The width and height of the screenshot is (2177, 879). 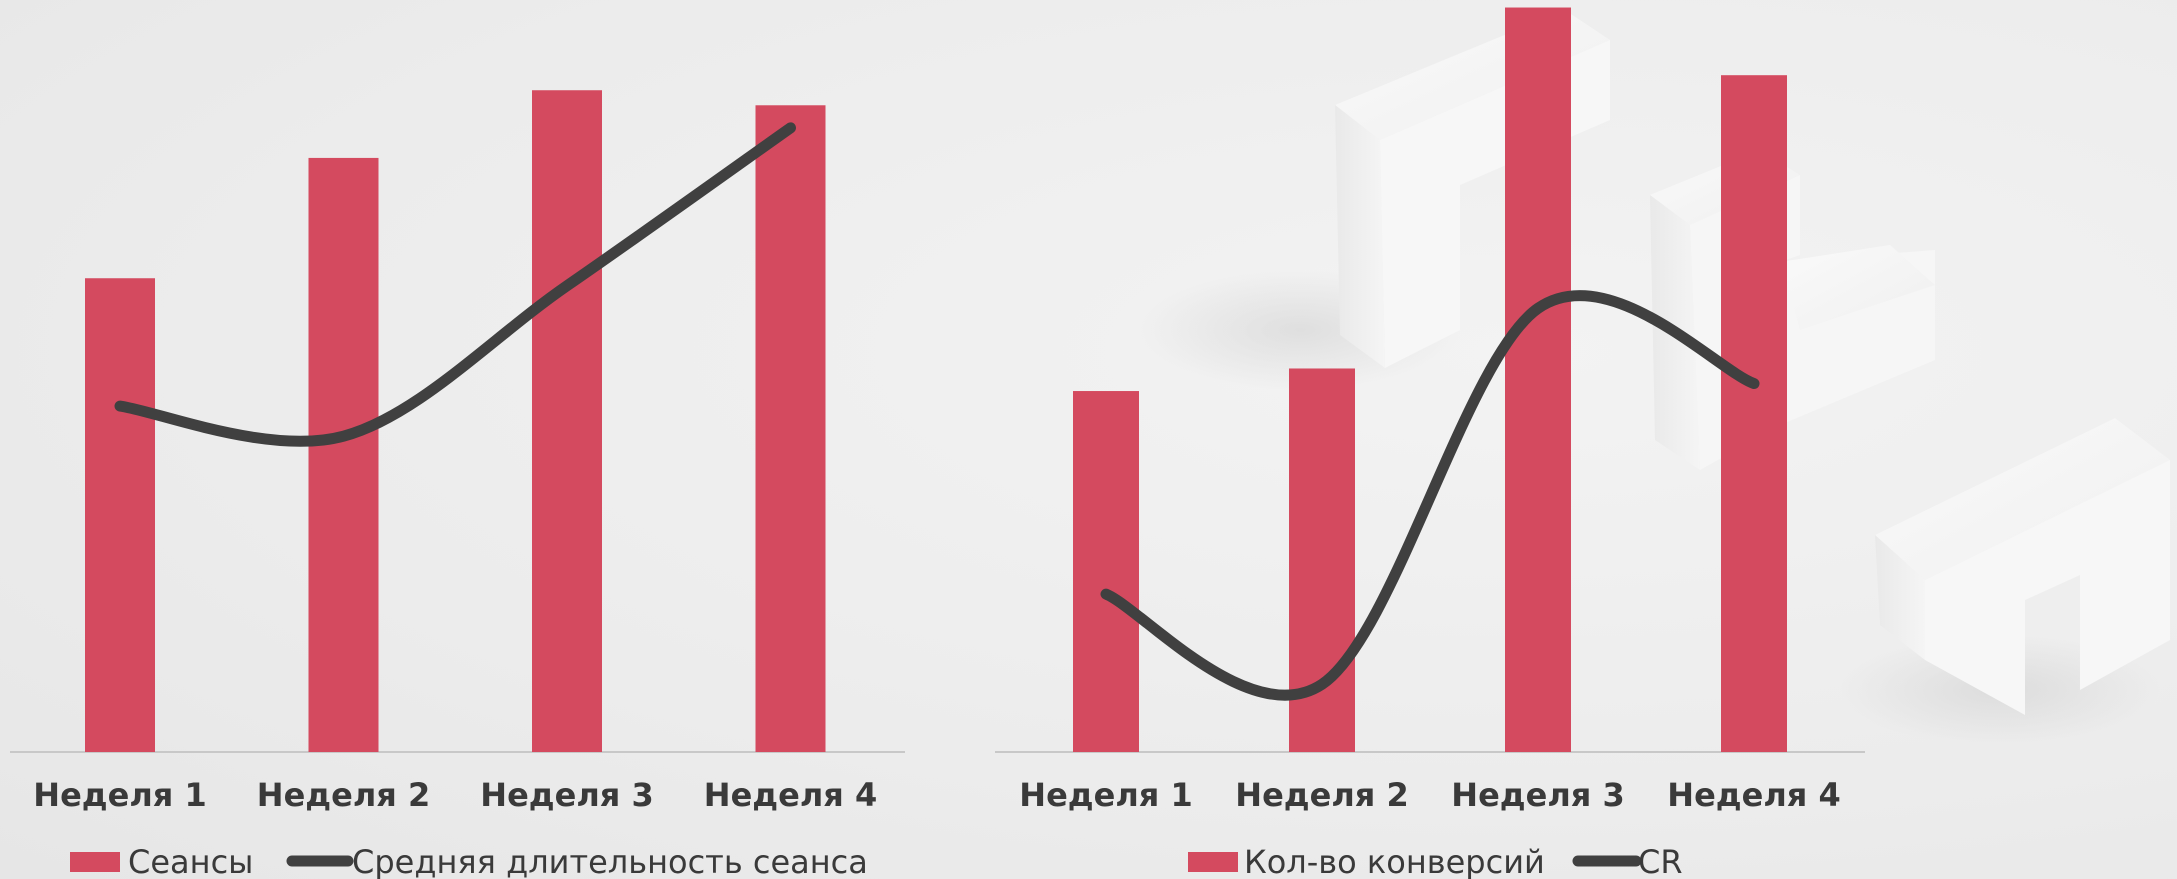 I want to click on legend-label: Кол-во конверсий, so click(x=1394, y=861).